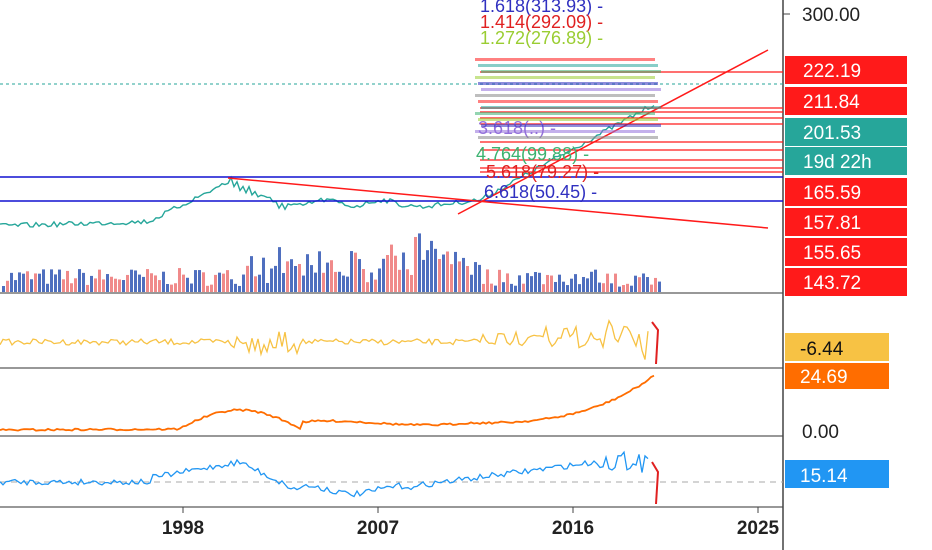 Image resolution: width=932 pixels, height=550 pixels. Describe the element at coordinates (846, 192) in the screenshot. I see `price-tag: 165.59` at that location.